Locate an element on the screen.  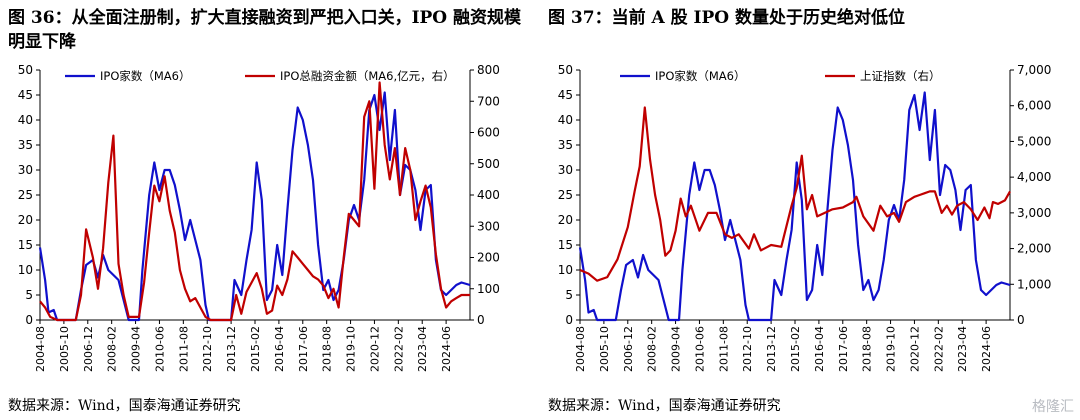
right-tick-label: 5,000 is located at coordinates (1034, 141).